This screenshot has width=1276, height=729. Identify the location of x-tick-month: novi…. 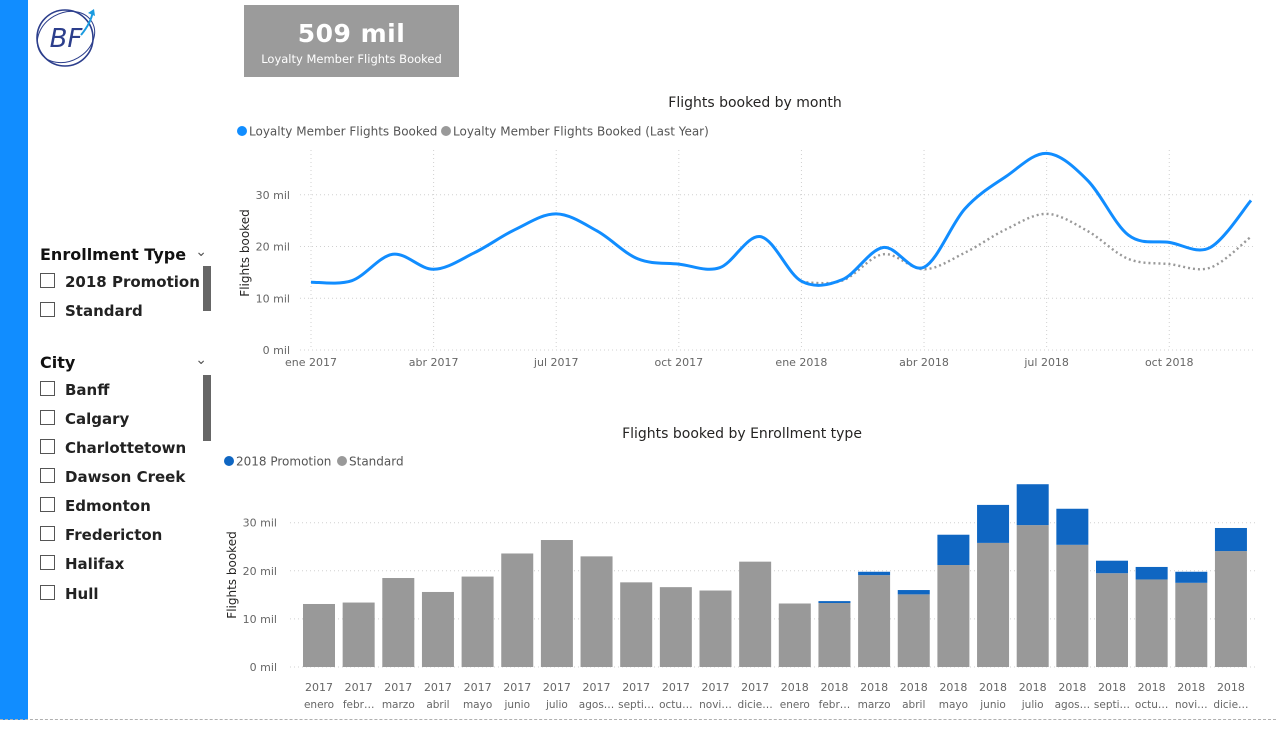
(1191, 705).